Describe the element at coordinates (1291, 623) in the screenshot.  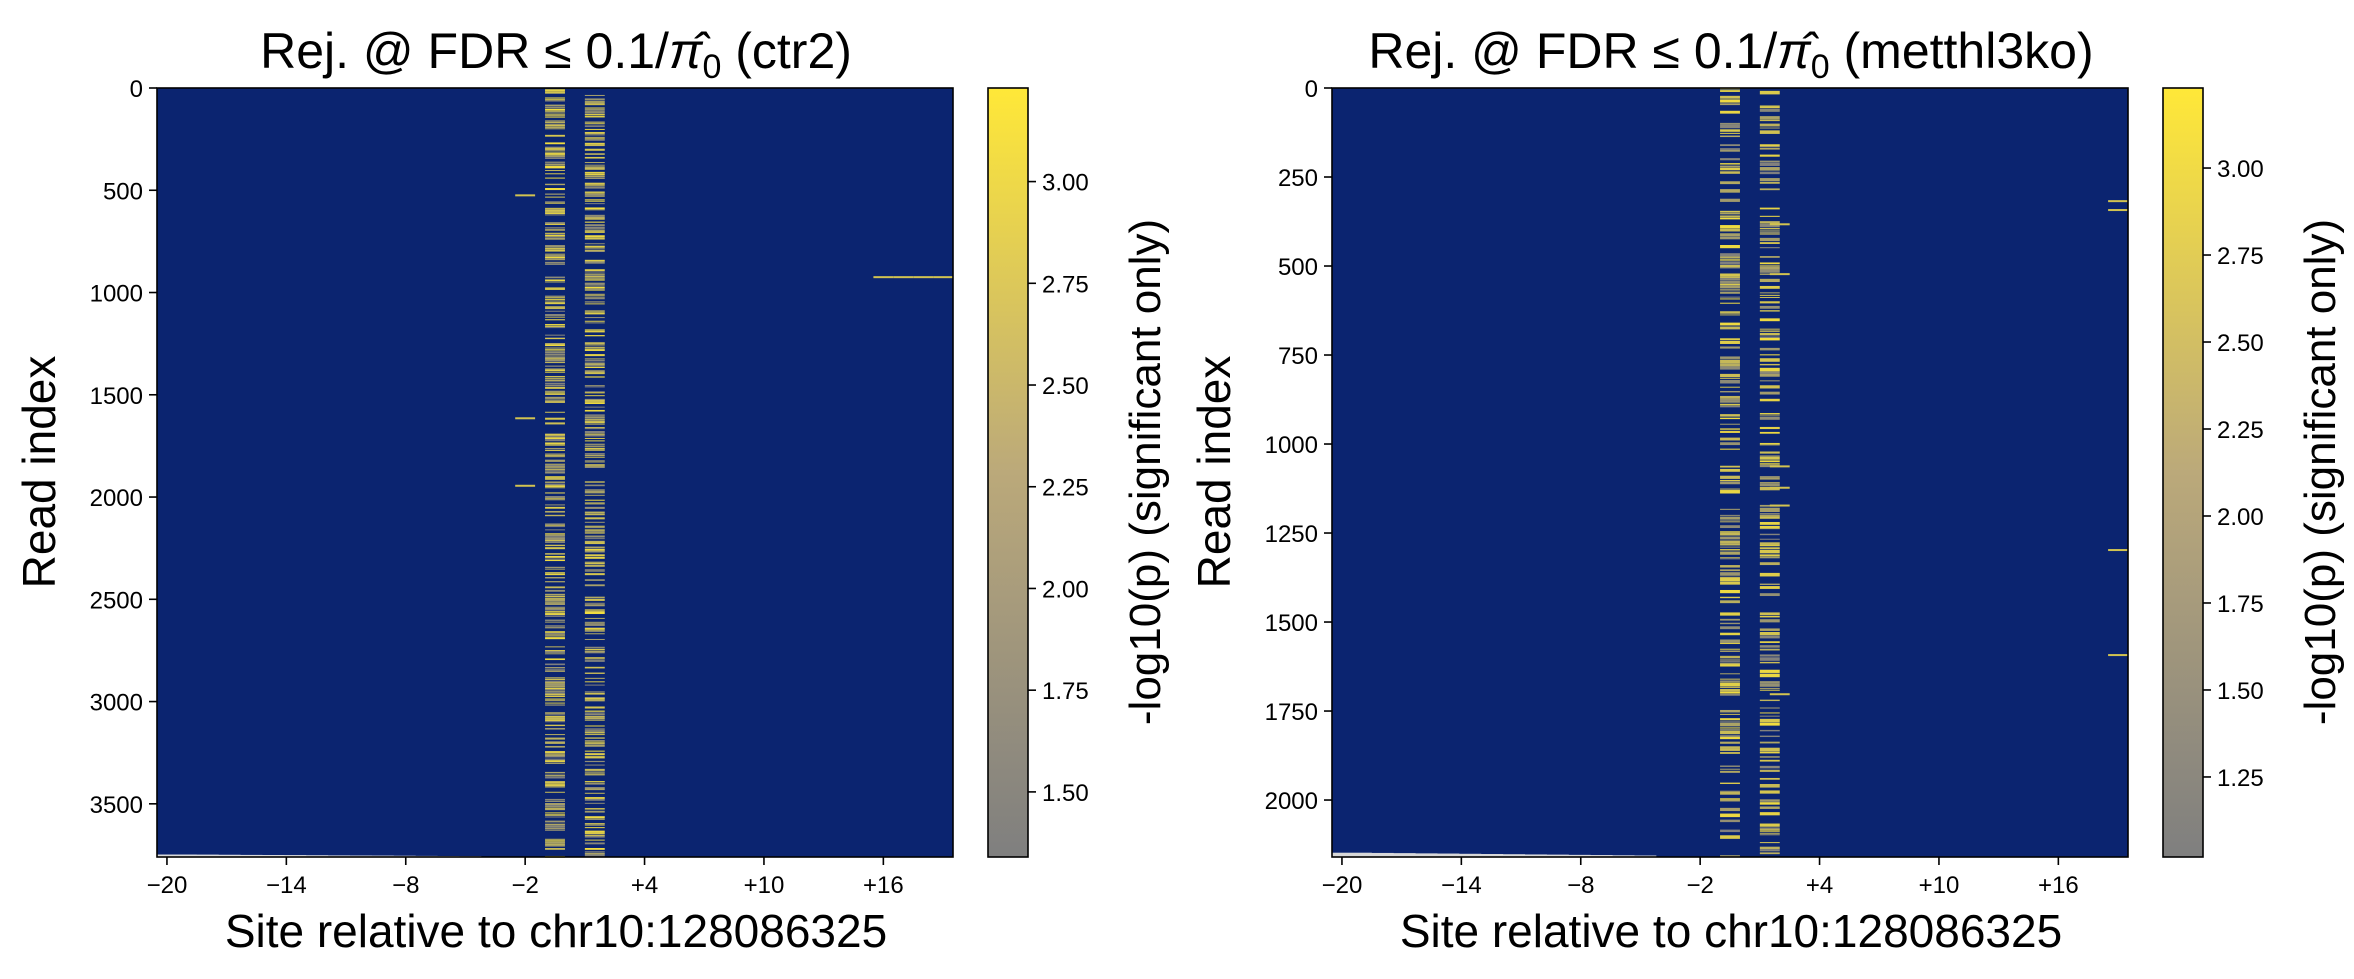
I see `y-tick-label: 1500` at that location.